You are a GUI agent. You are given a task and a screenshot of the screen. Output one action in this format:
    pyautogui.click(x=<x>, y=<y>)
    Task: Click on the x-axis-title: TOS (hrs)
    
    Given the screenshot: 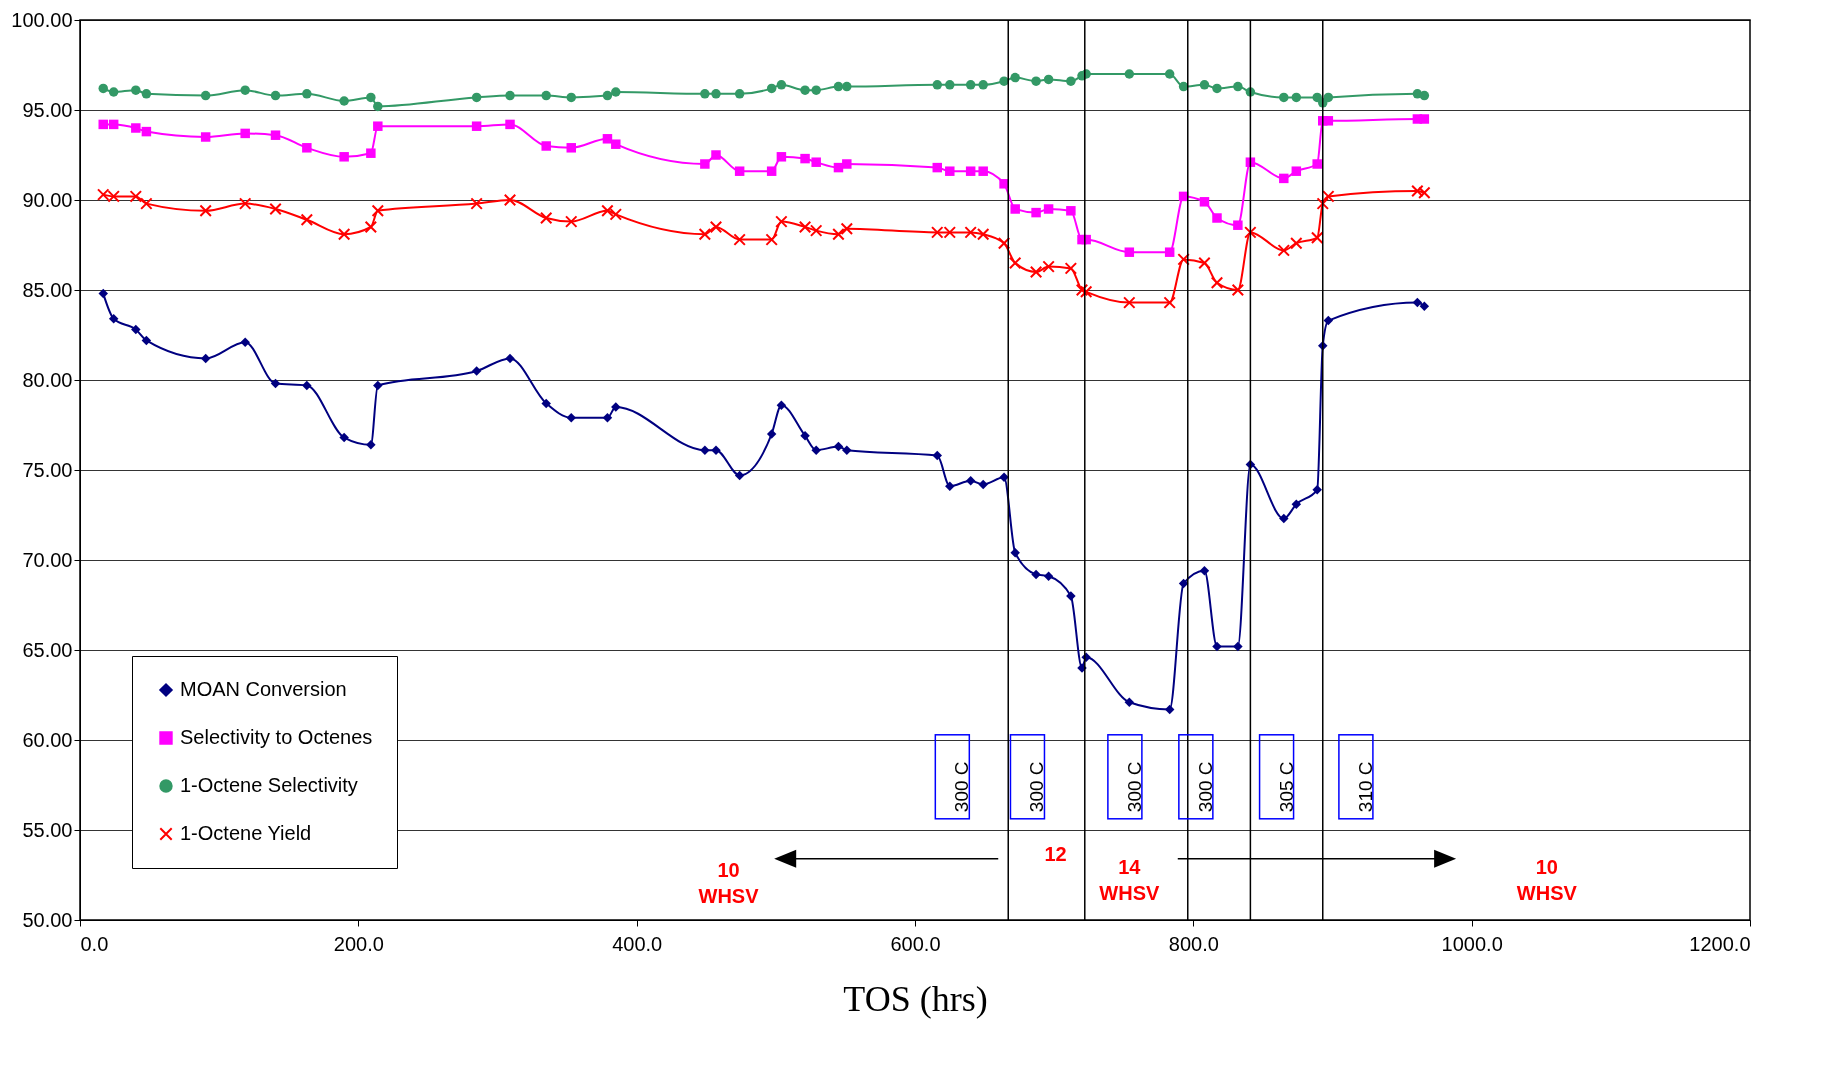 What is the action you would take?
    pyautogui.click(x=915, y=998)
    